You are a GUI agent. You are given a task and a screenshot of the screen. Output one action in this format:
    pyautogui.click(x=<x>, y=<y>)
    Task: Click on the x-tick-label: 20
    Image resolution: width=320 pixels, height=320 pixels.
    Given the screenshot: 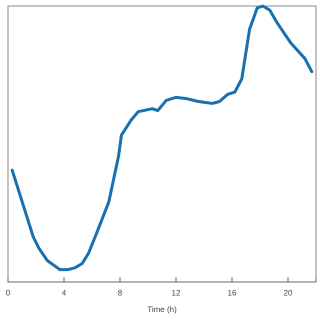 What is the action you would take?
    pyautogui.click(x=288, y=293)
    